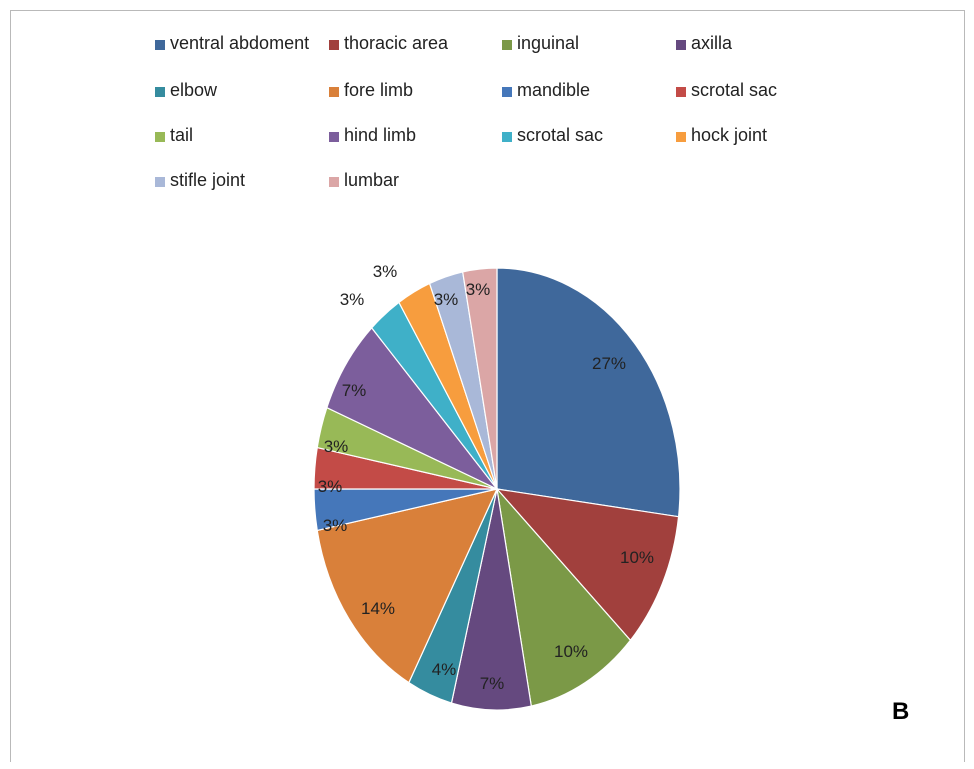  I want to click on data-label: 4%, so click(444, 669).